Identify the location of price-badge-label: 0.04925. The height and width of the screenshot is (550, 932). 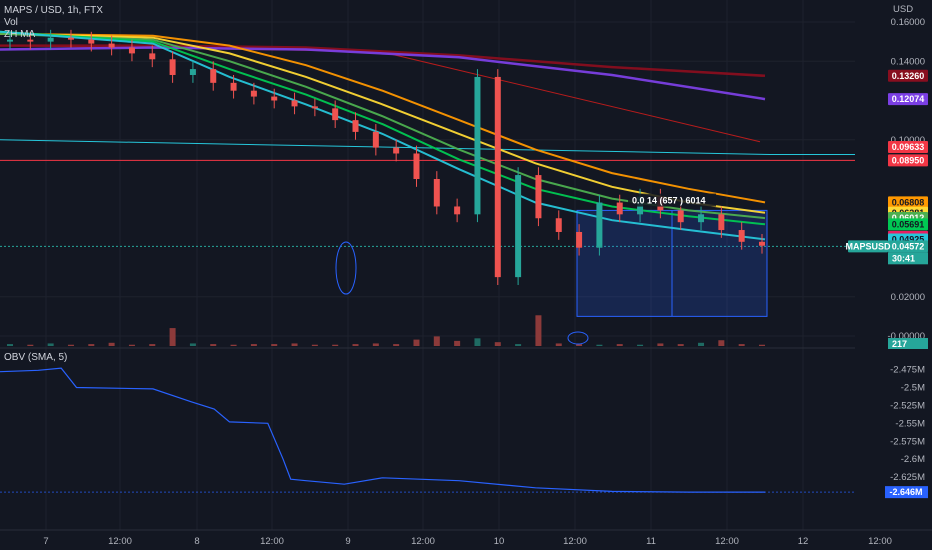
(908, 239).